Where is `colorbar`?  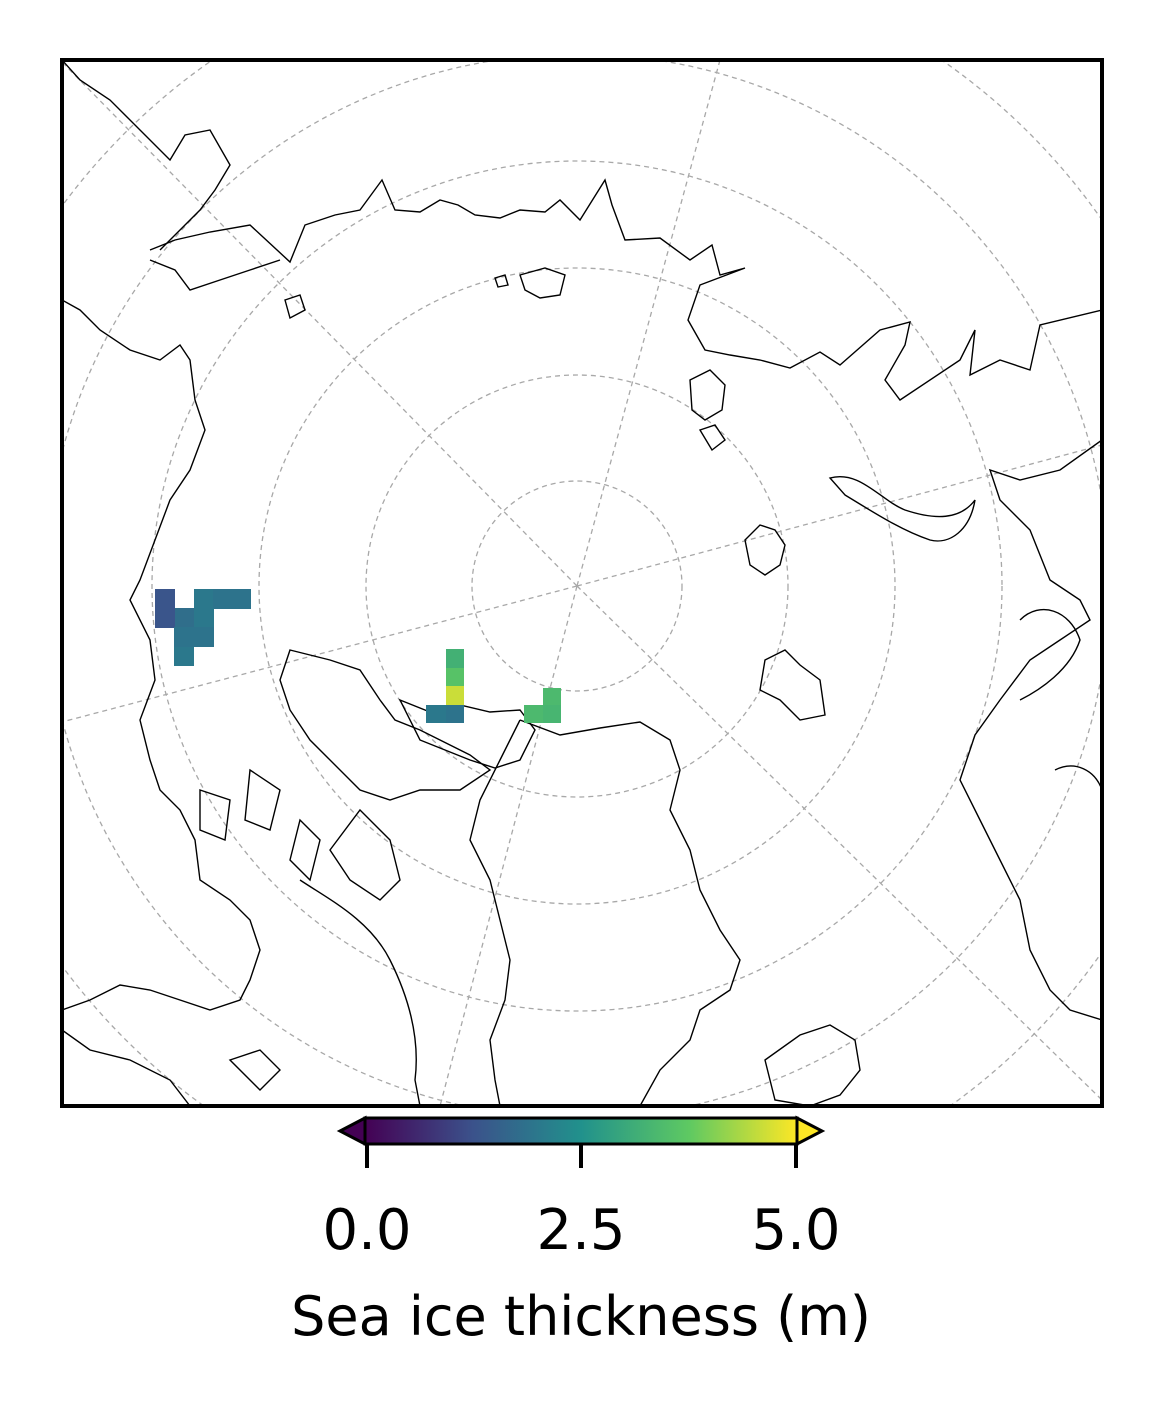
colorbar is located at coordinates (581, 1141).